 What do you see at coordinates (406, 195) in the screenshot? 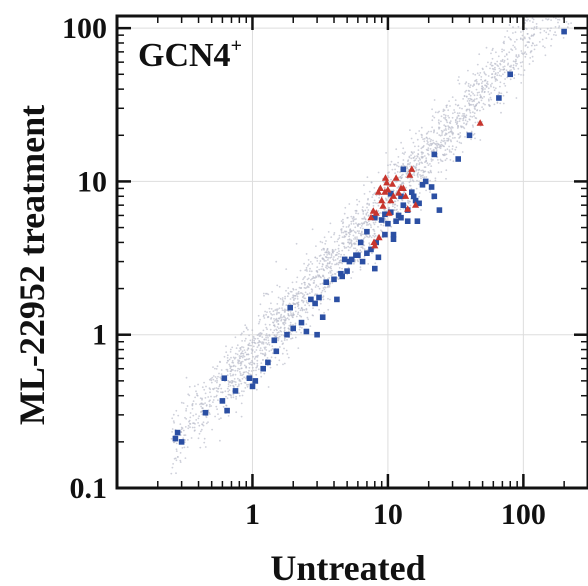
I see `triangle-point` at bounding box center [406, 195].